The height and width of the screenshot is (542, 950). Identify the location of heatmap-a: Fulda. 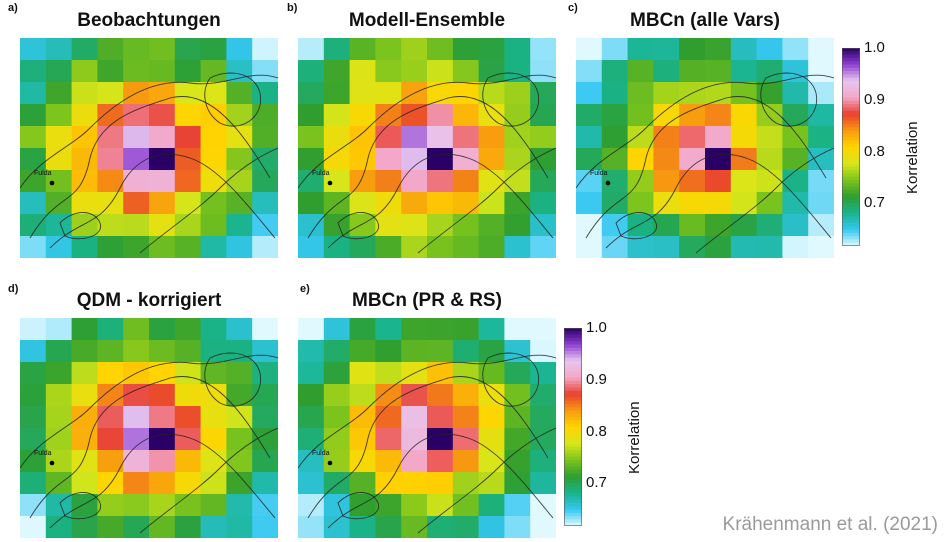
(149, 148).